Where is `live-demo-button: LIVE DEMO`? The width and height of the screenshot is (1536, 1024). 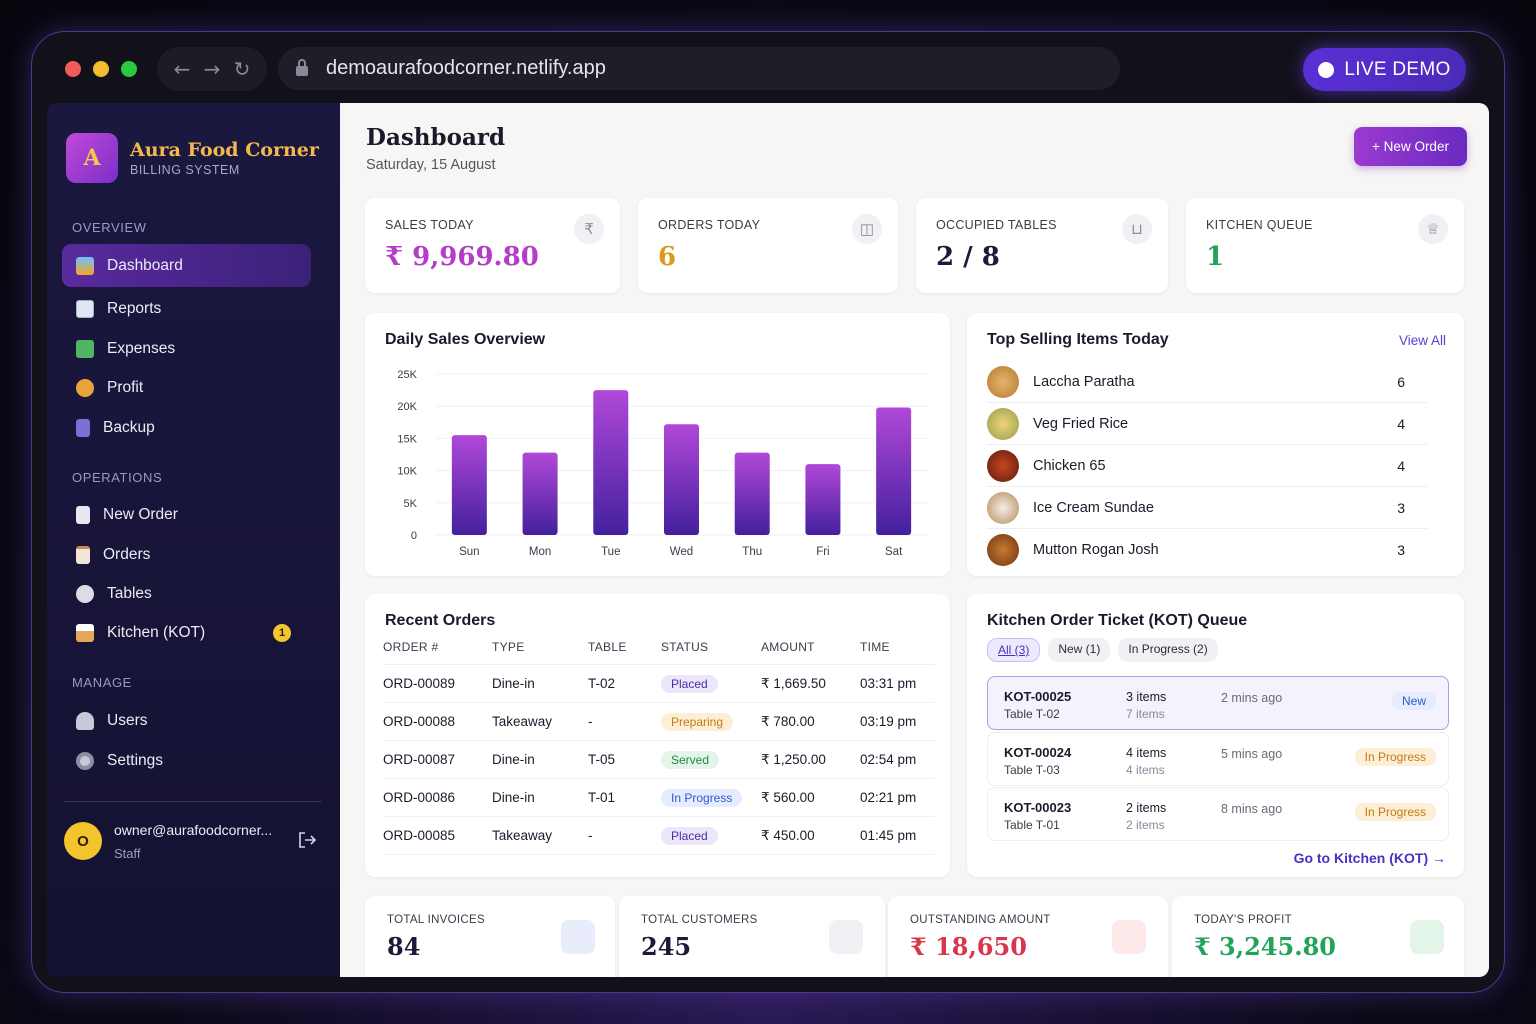 live-demo-button: LIVE DEMO is located at coordinates (1384, 69).